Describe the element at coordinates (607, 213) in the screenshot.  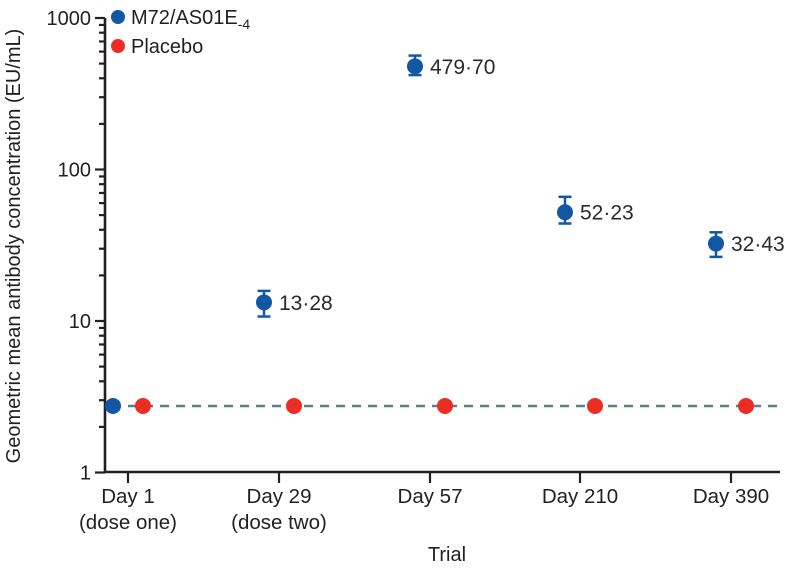
I see `value-label-m72-as01e-4-day-210: 52·23` at that location.